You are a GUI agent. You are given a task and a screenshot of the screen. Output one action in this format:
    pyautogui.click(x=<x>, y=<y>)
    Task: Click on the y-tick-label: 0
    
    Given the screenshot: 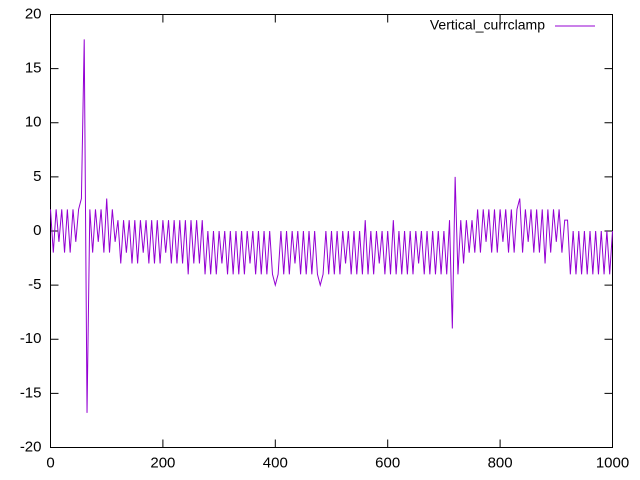 What is the action you would take?
    pyautogui.click(x=37, y=230)
    